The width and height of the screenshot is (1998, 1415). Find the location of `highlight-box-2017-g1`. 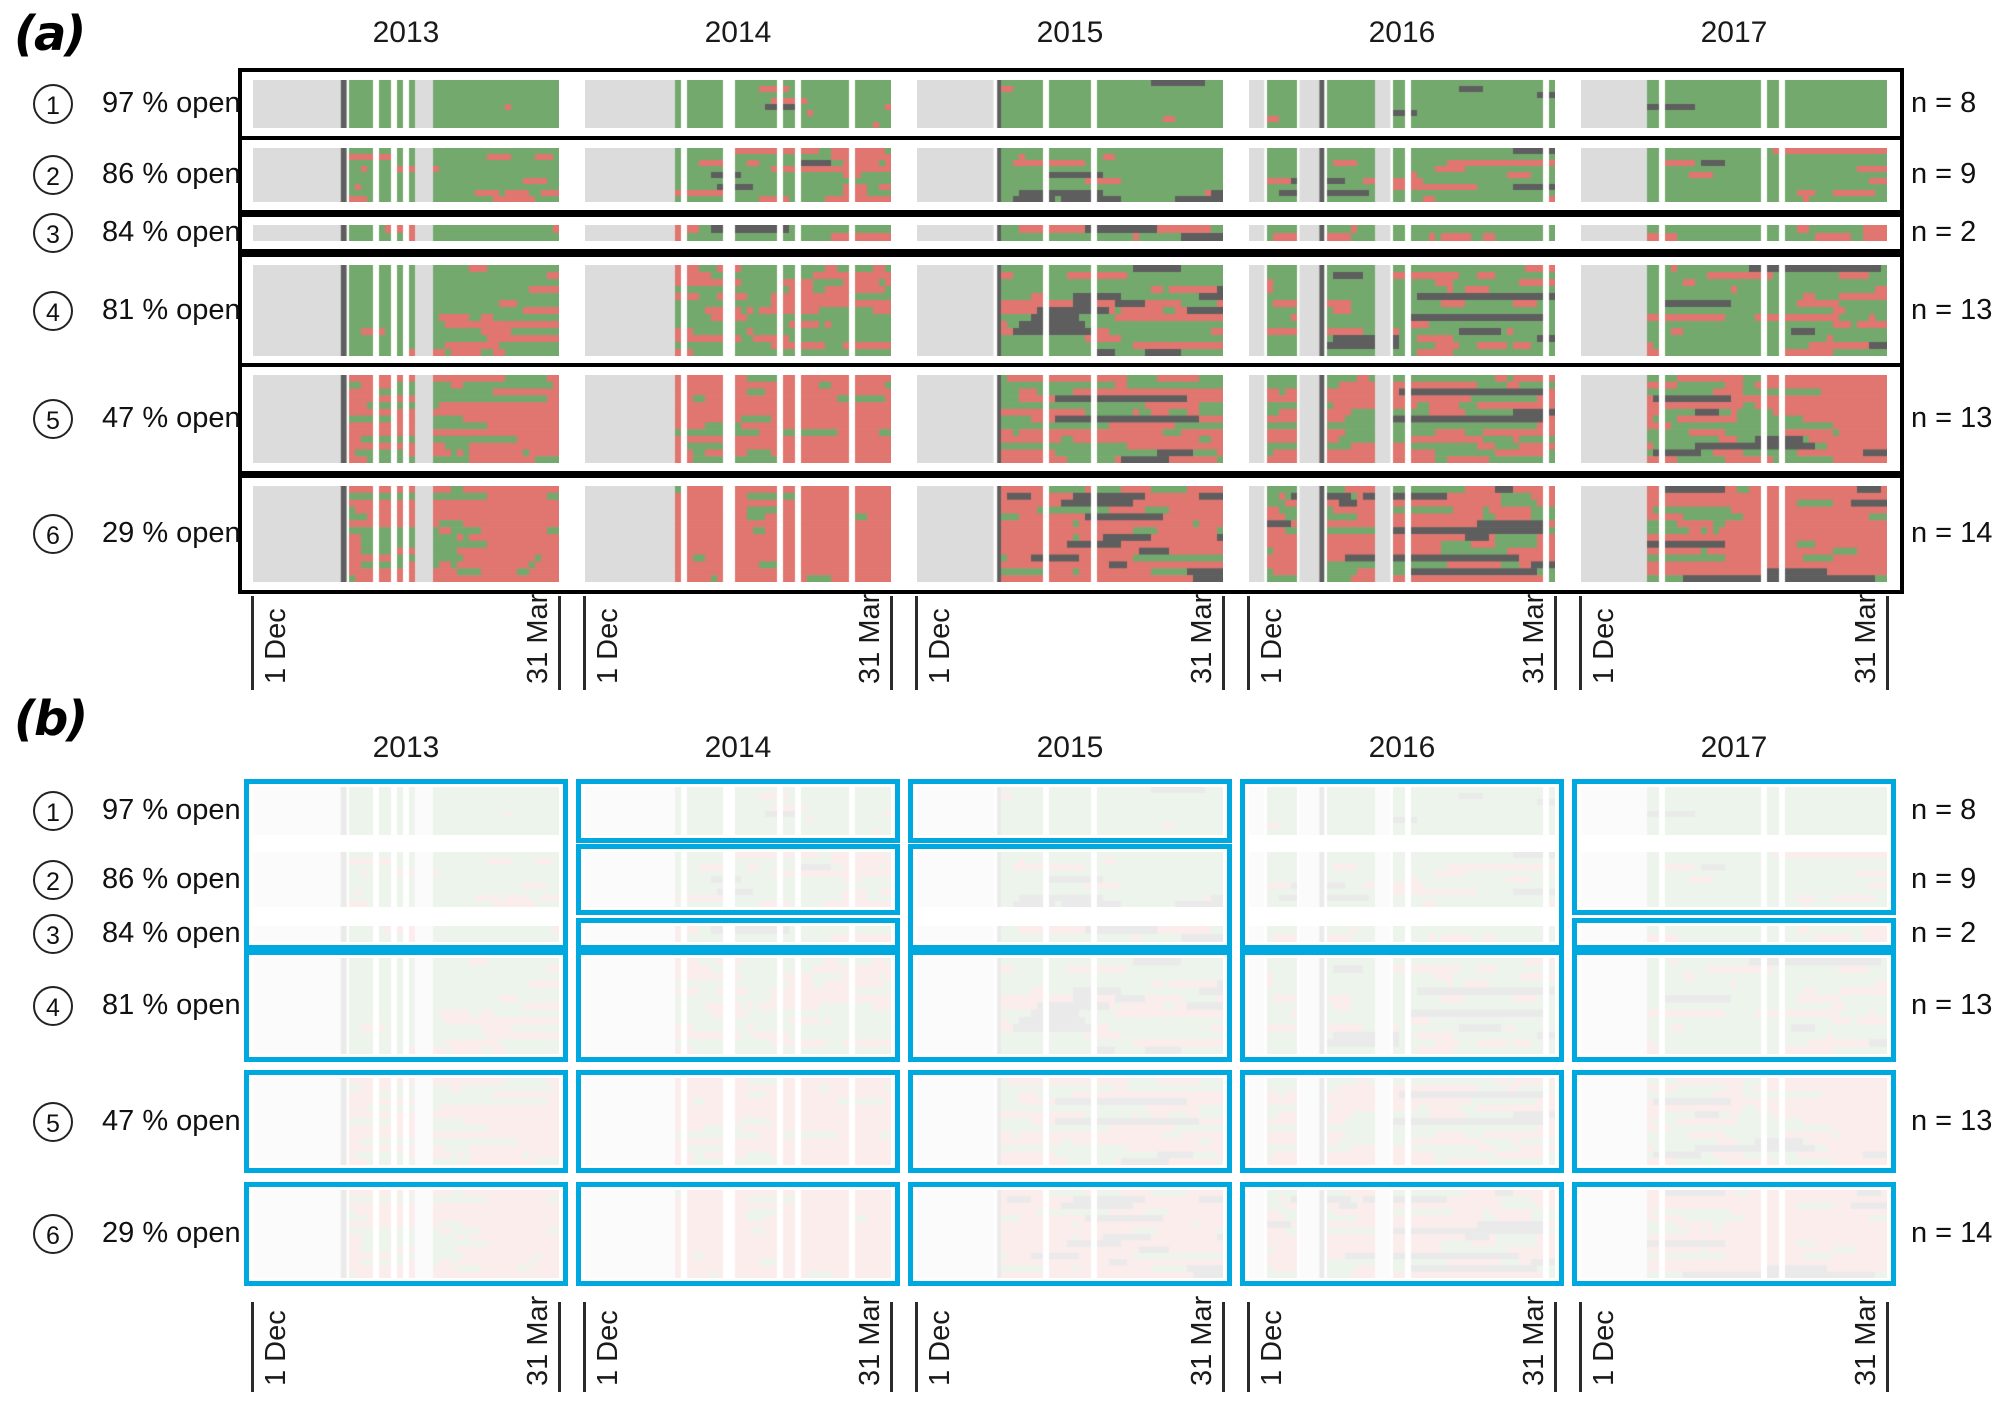

highlight-box-2017-g1 is located at coordinates (1734, 847).